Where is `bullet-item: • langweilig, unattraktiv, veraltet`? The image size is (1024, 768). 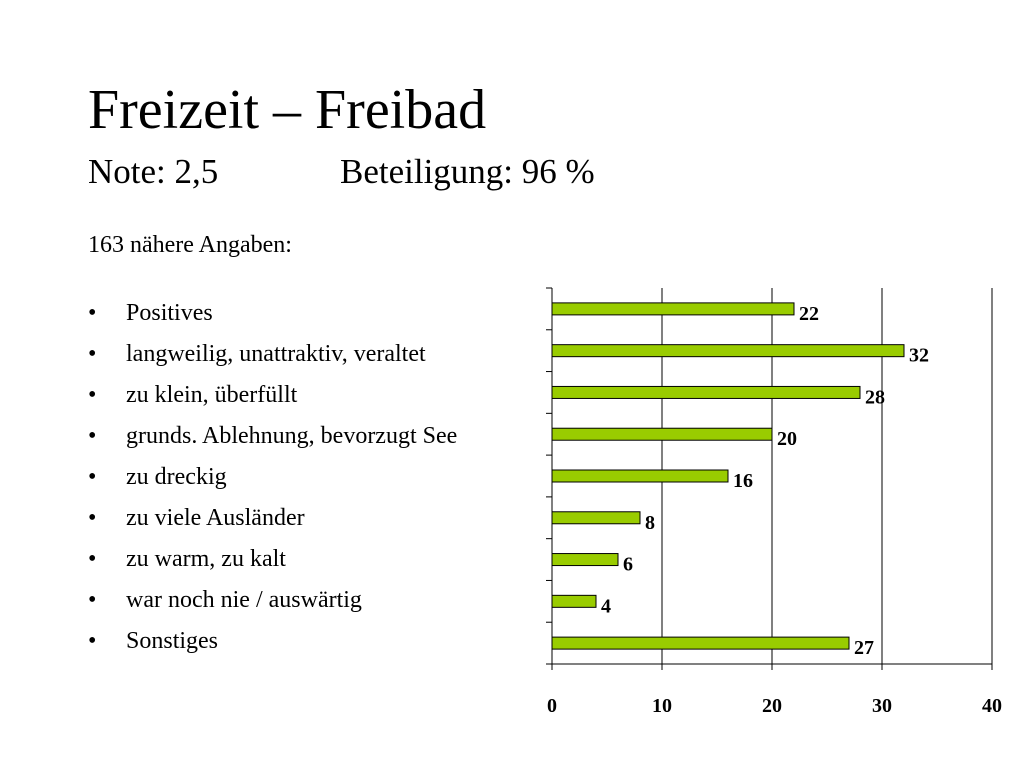
bullet-item: • langweilig, unattraktiv, veraltet is located at coordinates (272, 358).